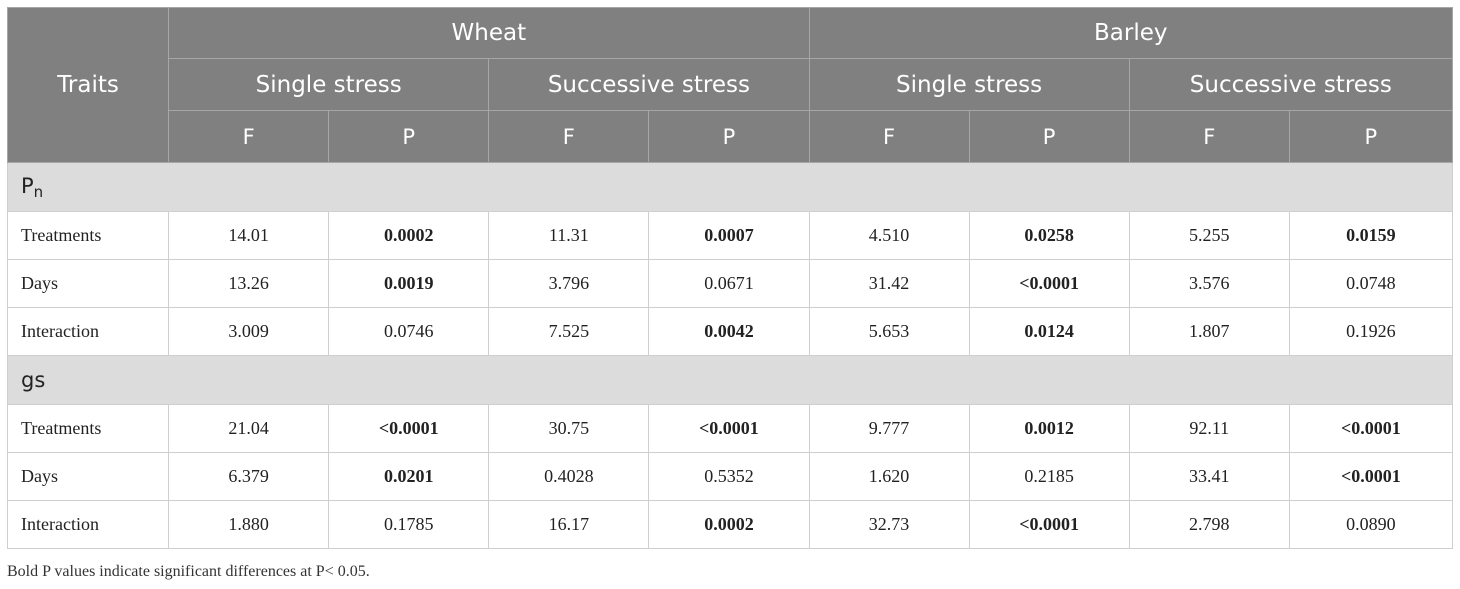  What do you see at coordinates (1209, 476) in the screenshot?
I see `f-value-cell: 33.41` at bounding box center [1209, 476].